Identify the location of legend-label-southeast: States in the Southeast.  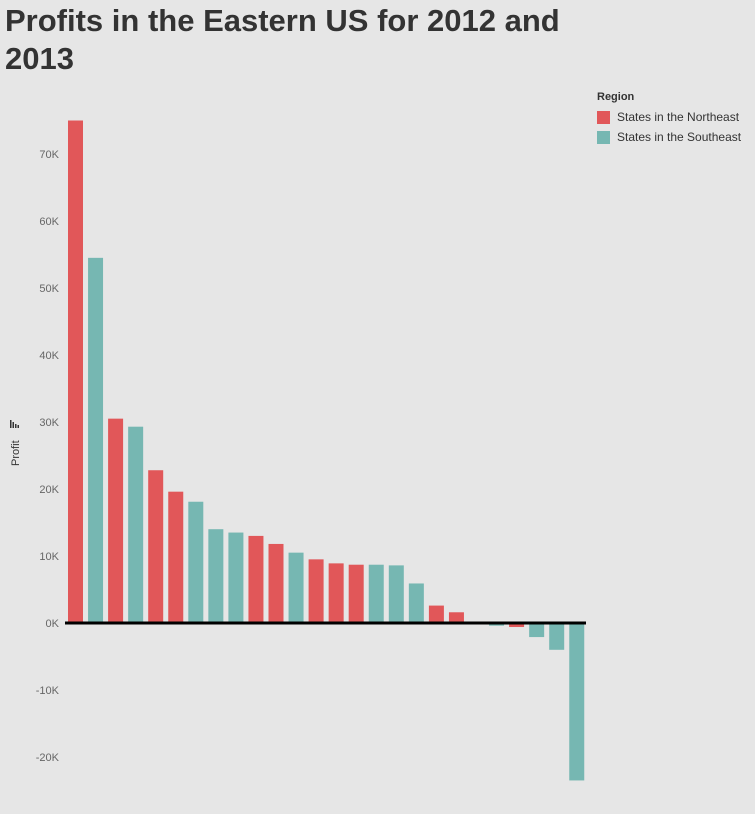
(679, 137).